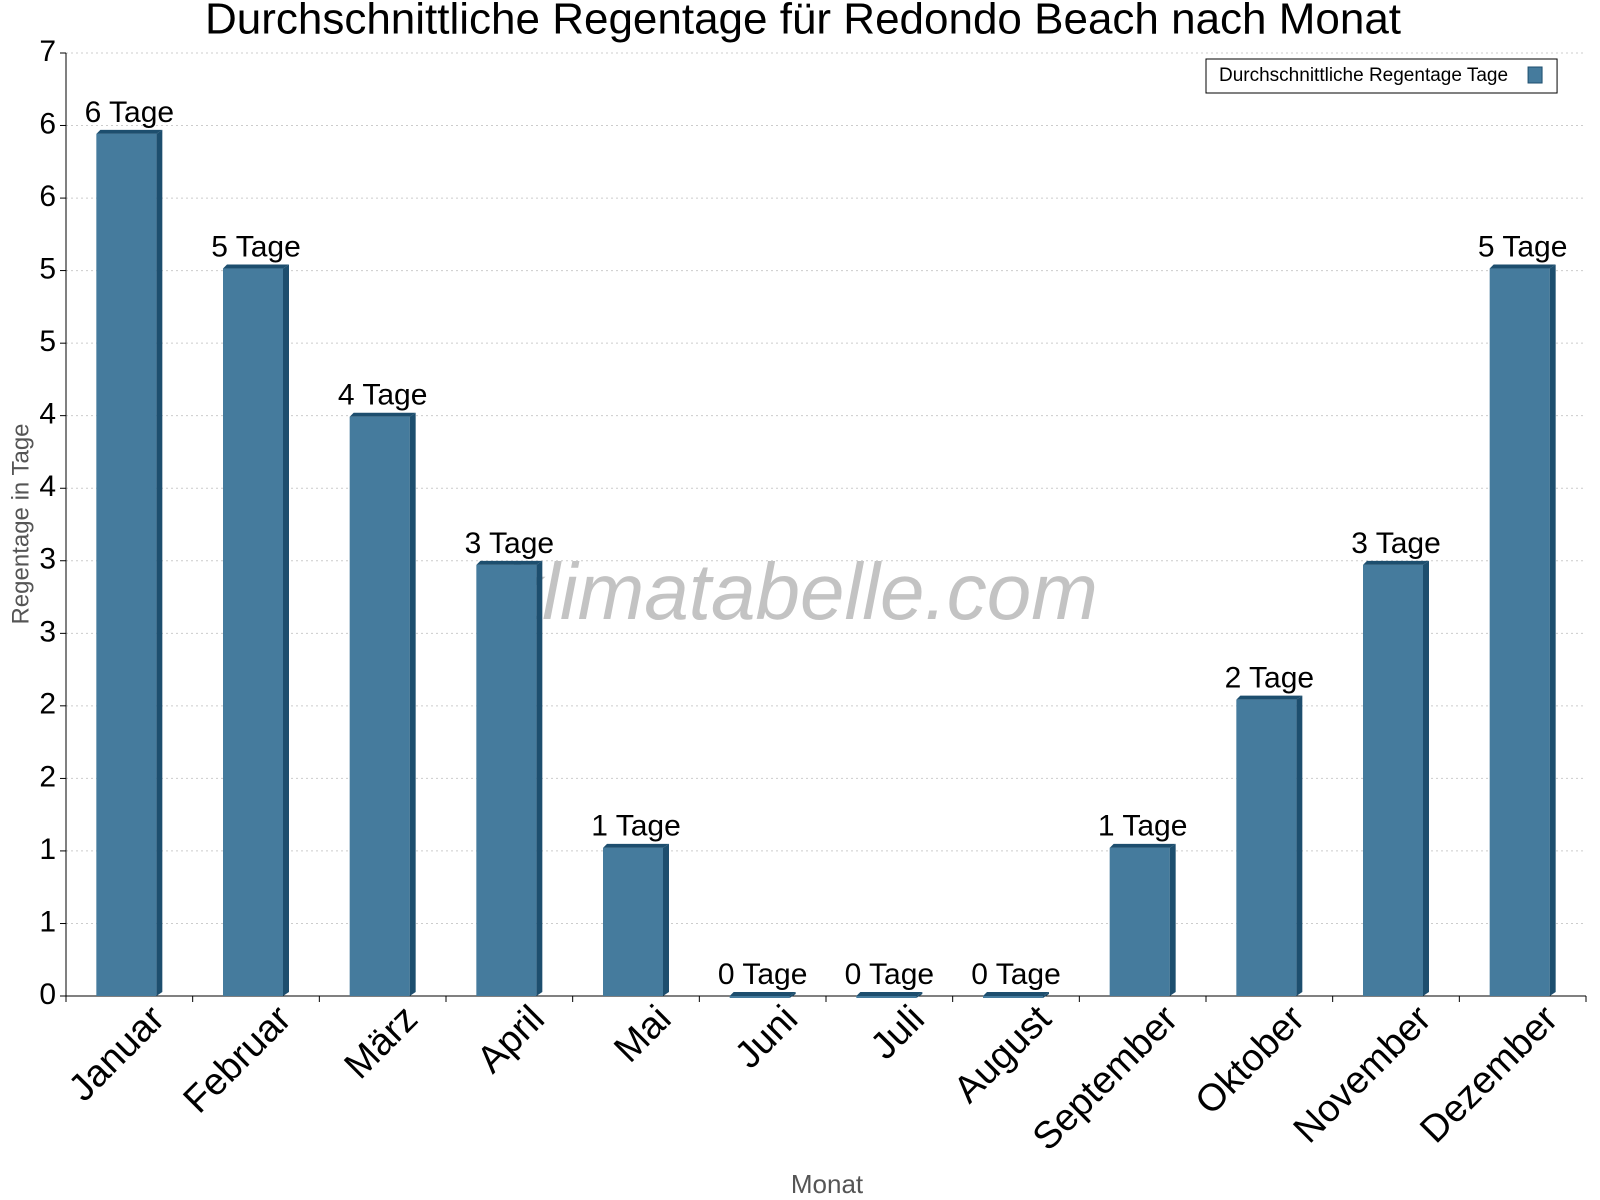  What do you see at coordinates (381, 1042) in the screenshot?
I see `x-tick-label: März` at bounding box center [381, 1042].